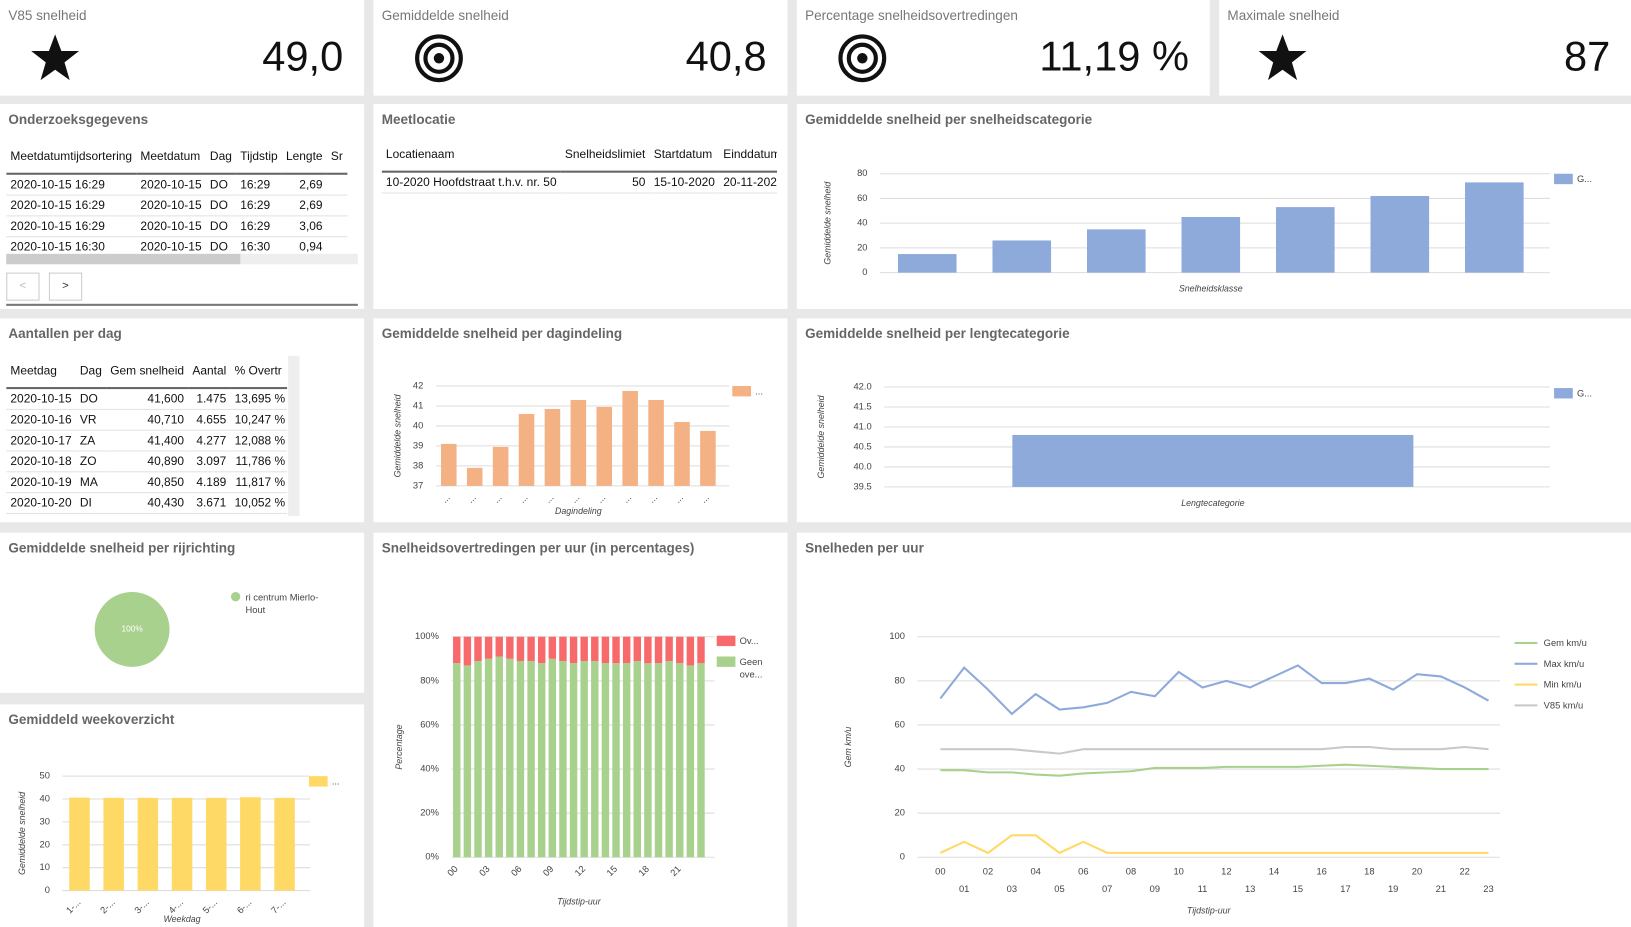 Image resolution: width=1631 pixels, height=927 pixels. What do you see at coordinates (862, 247) in the screenshot?
I see `y-tick-label: 20` at bounding box center [862, 247].